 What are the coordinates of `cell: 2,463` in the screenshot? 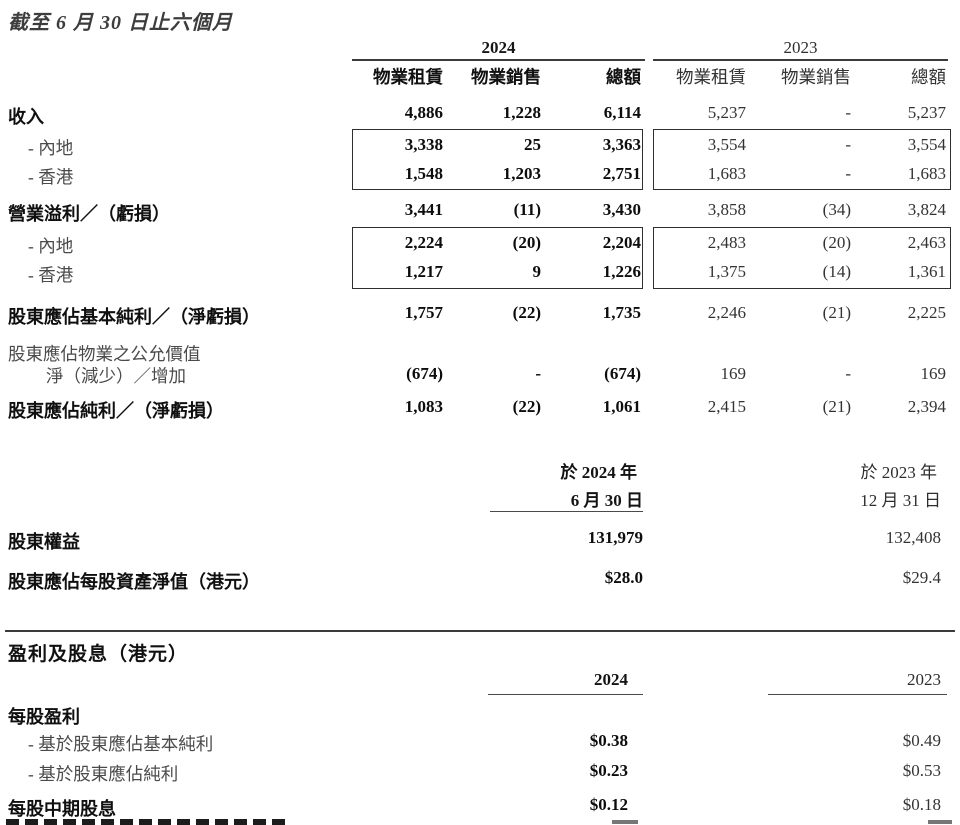 It's located at (926, 242).